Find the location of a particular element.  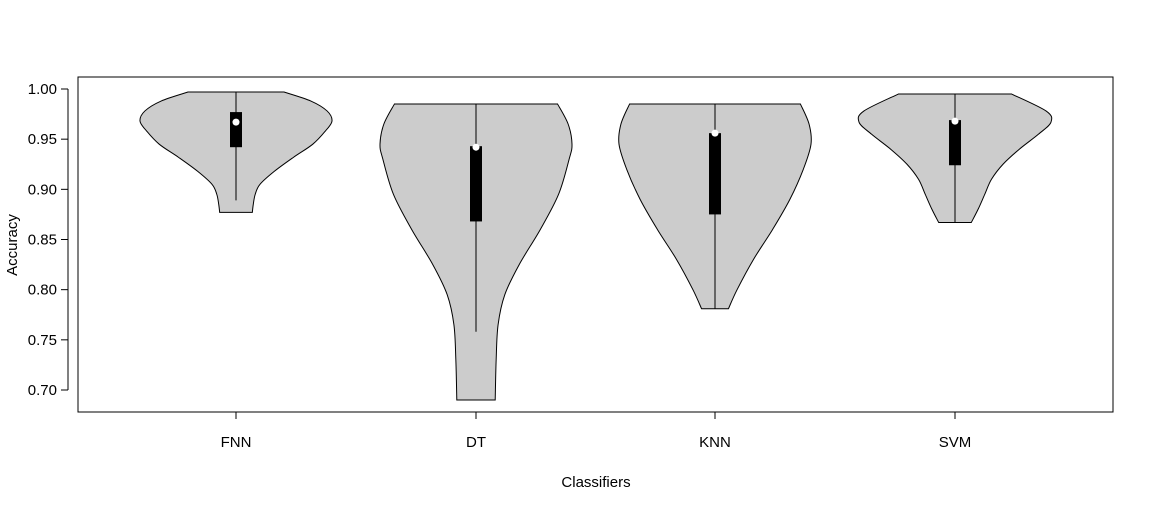

violin-svm is located at coordinates (955, 158).